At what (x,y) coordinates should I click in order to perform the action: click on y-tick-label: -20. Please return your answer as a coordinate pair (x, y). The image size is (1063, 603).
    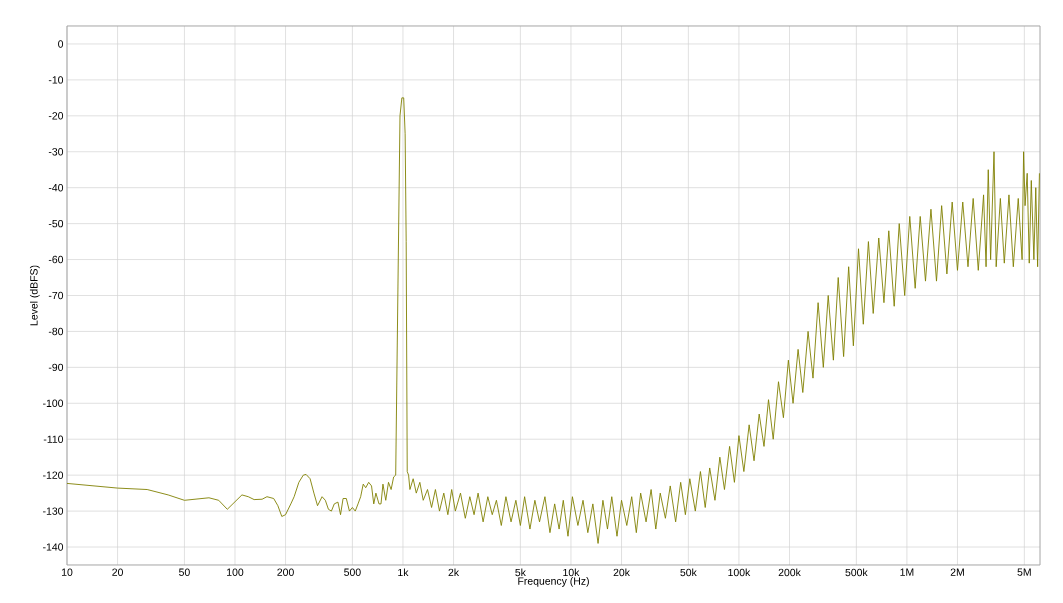
    Looking at the image, I should click on (56, 116).